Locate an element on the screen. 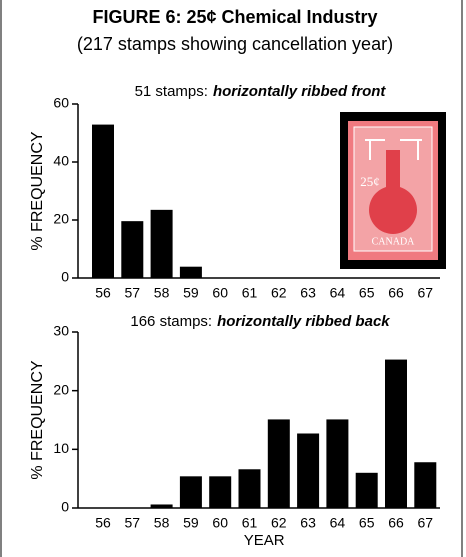 The image size is (466, 557). y-tick-label: 10 is located at coordinates (61, 448).